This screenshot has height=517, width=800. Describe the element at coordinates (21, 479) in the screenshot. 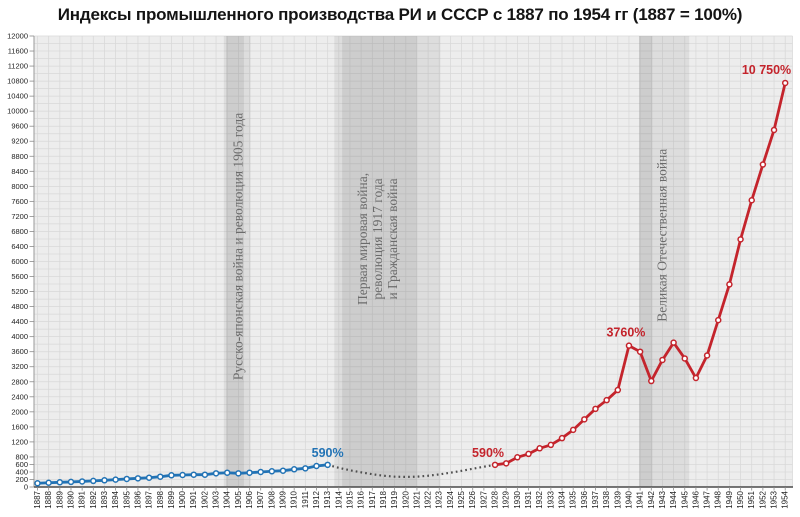

I see `y-tick-label: 200` at that location.